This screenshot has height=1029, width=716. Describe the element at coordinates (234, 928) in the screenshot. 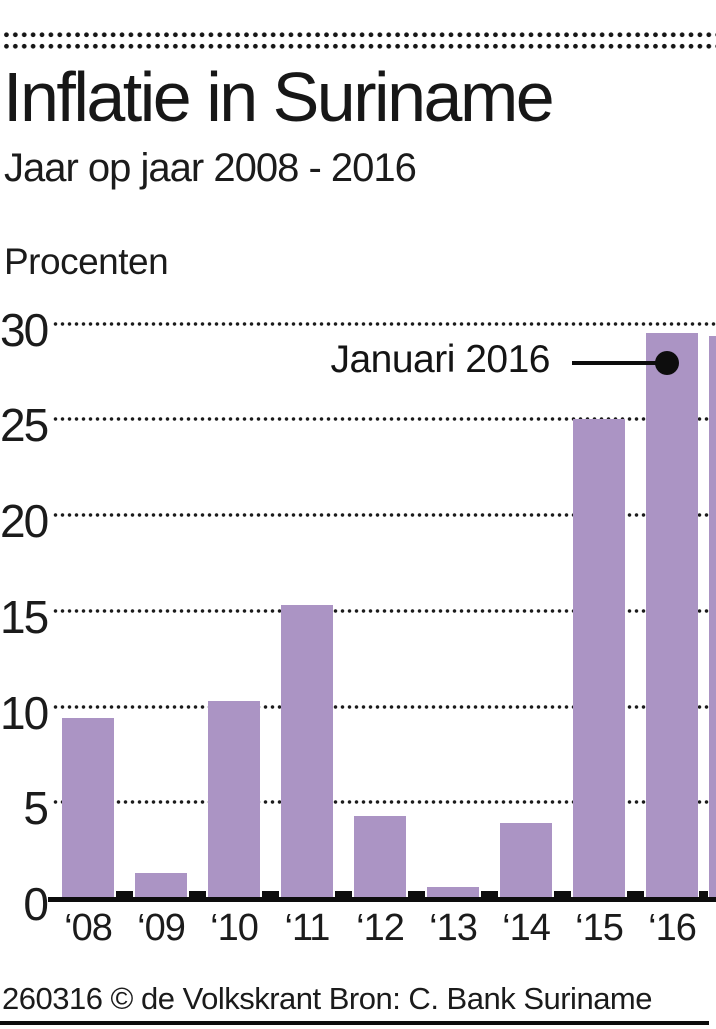

I see `x-tick-label-2010: ‘10` at that location.